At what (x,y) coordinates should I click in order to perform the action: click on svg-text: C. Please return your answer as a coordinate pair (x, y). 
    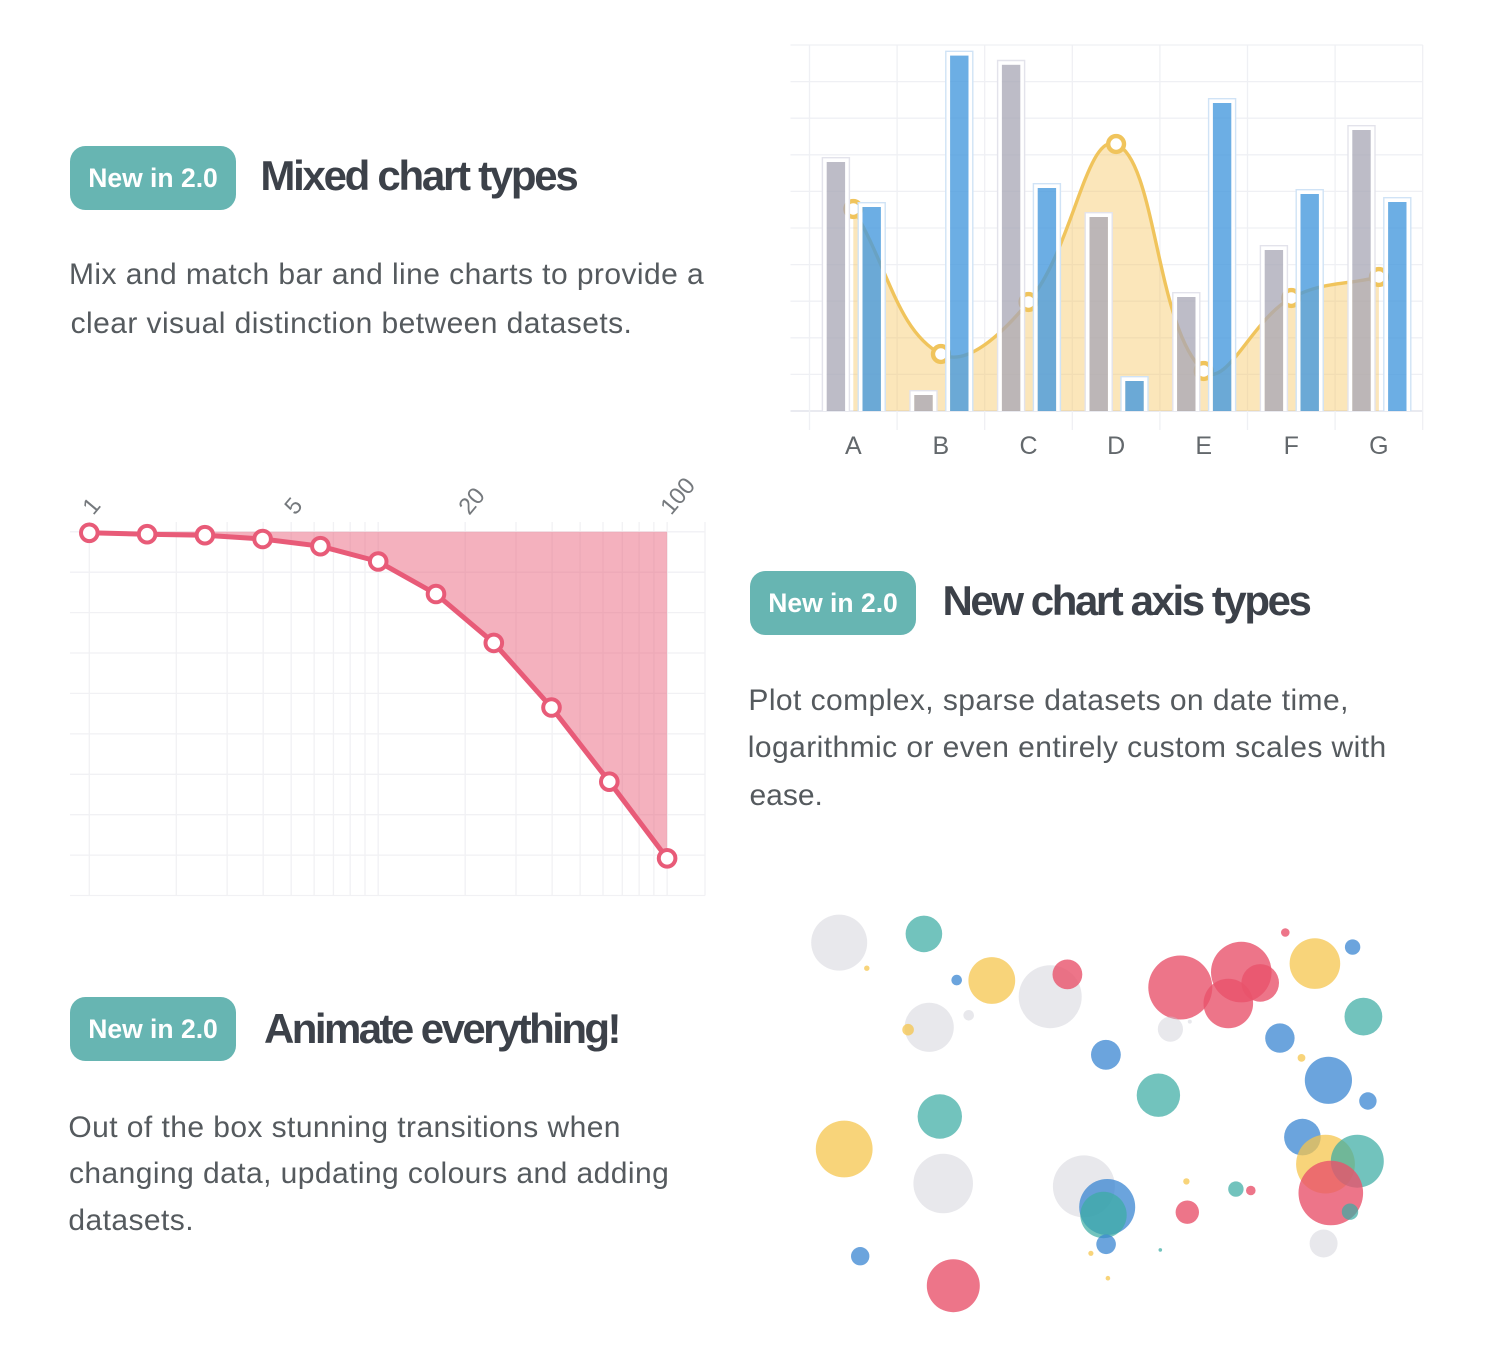
    Looking at the image, I should click on (1028, 446).